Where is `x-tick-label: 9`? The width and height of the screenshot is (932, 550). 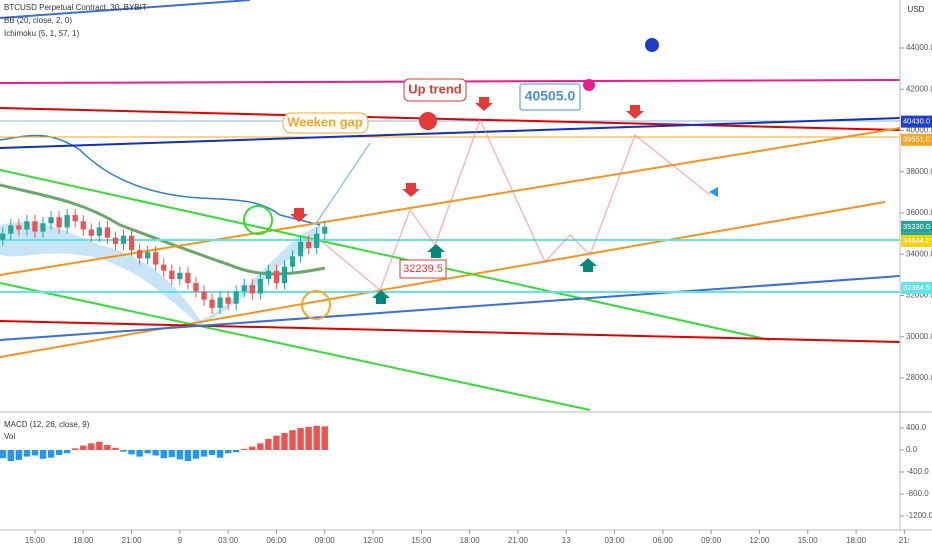
x-tick-label: 9 is located at coordinates (180, 540).